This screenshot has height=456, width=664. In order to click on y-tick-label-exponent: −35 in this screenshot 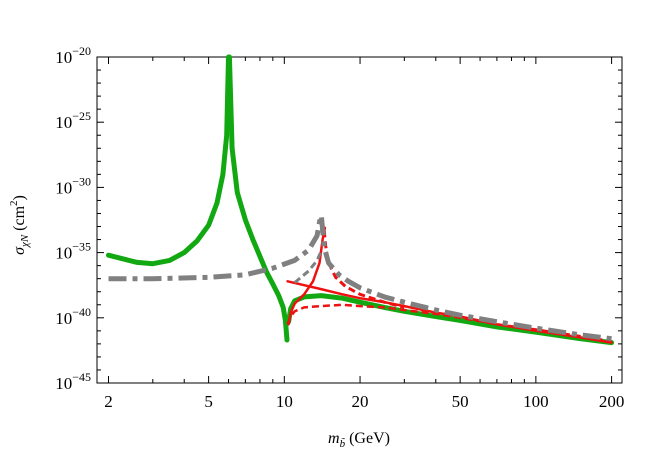, I will do `click(81, 247)`.